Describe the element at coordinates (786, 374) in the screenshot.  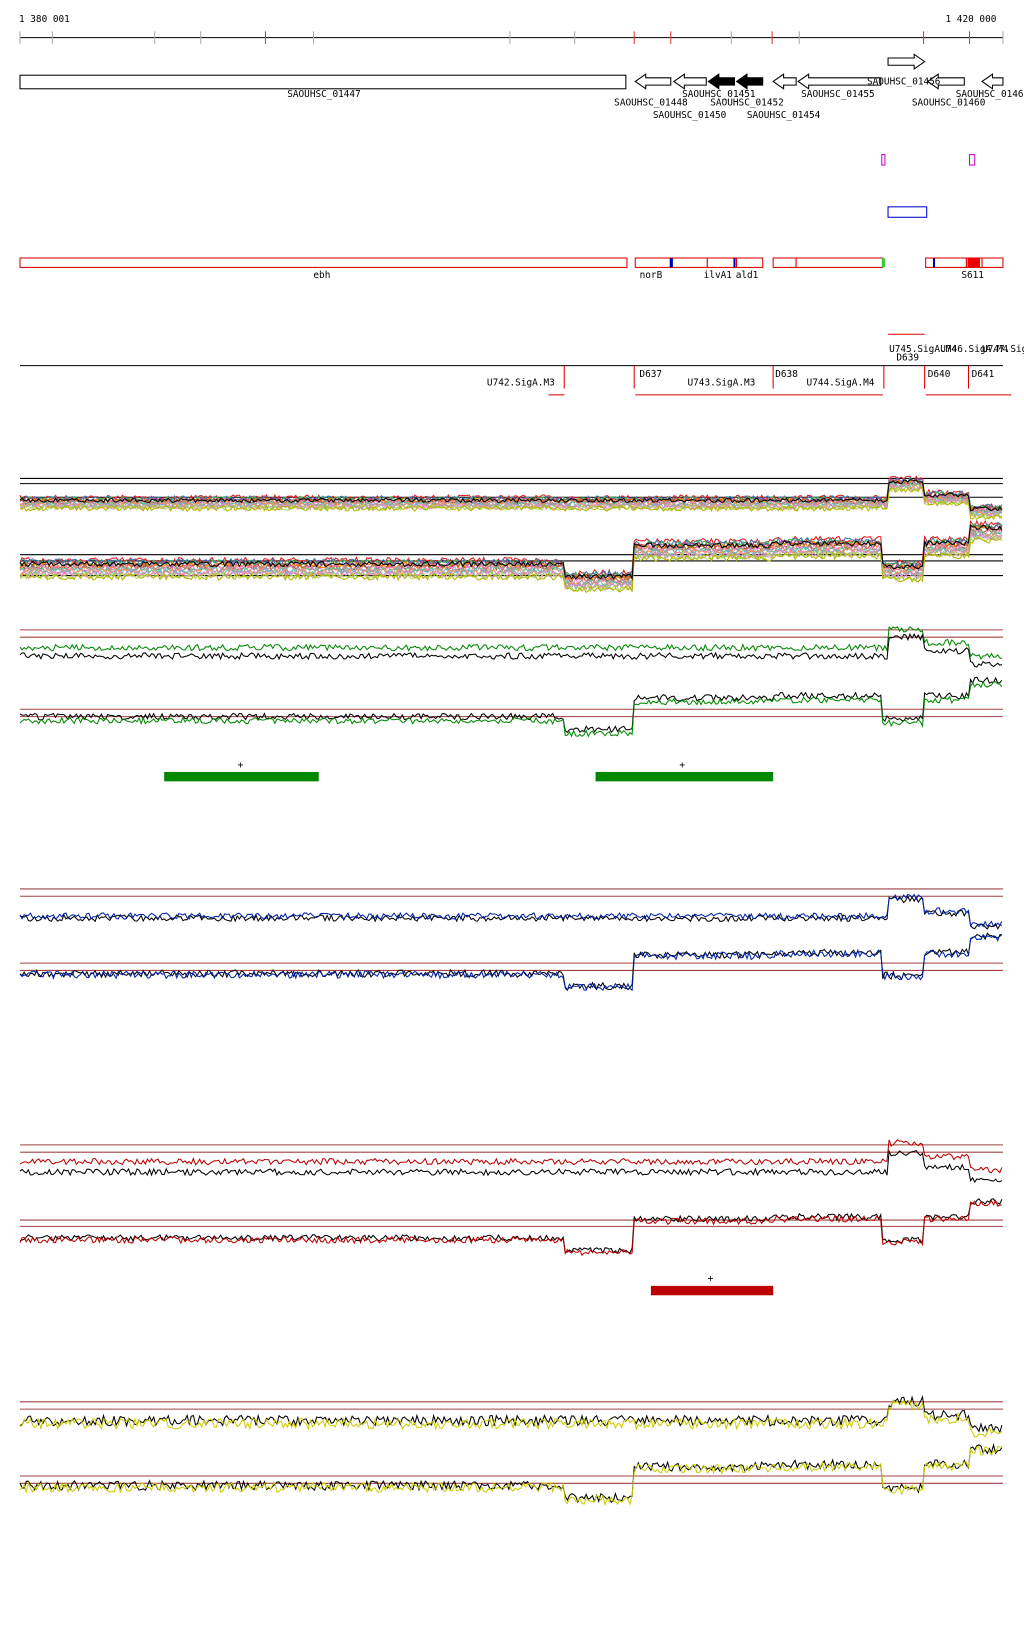
I see `segment-label: D638` at that location.